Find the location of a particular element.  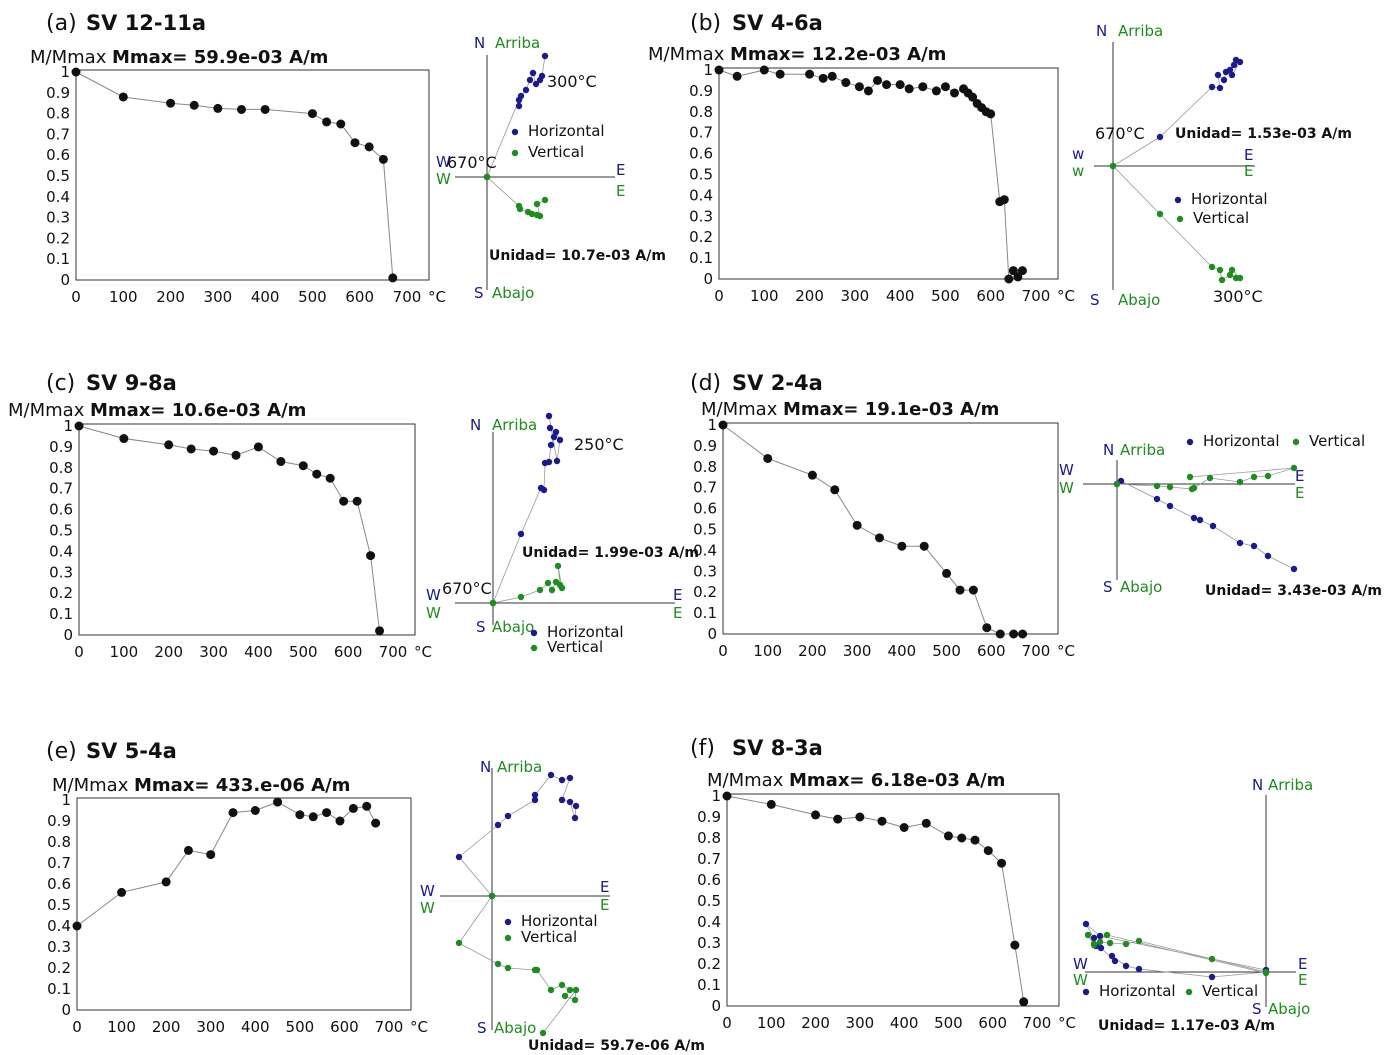

temperature-annotation: 670°C is located at coordinates (467, 588).